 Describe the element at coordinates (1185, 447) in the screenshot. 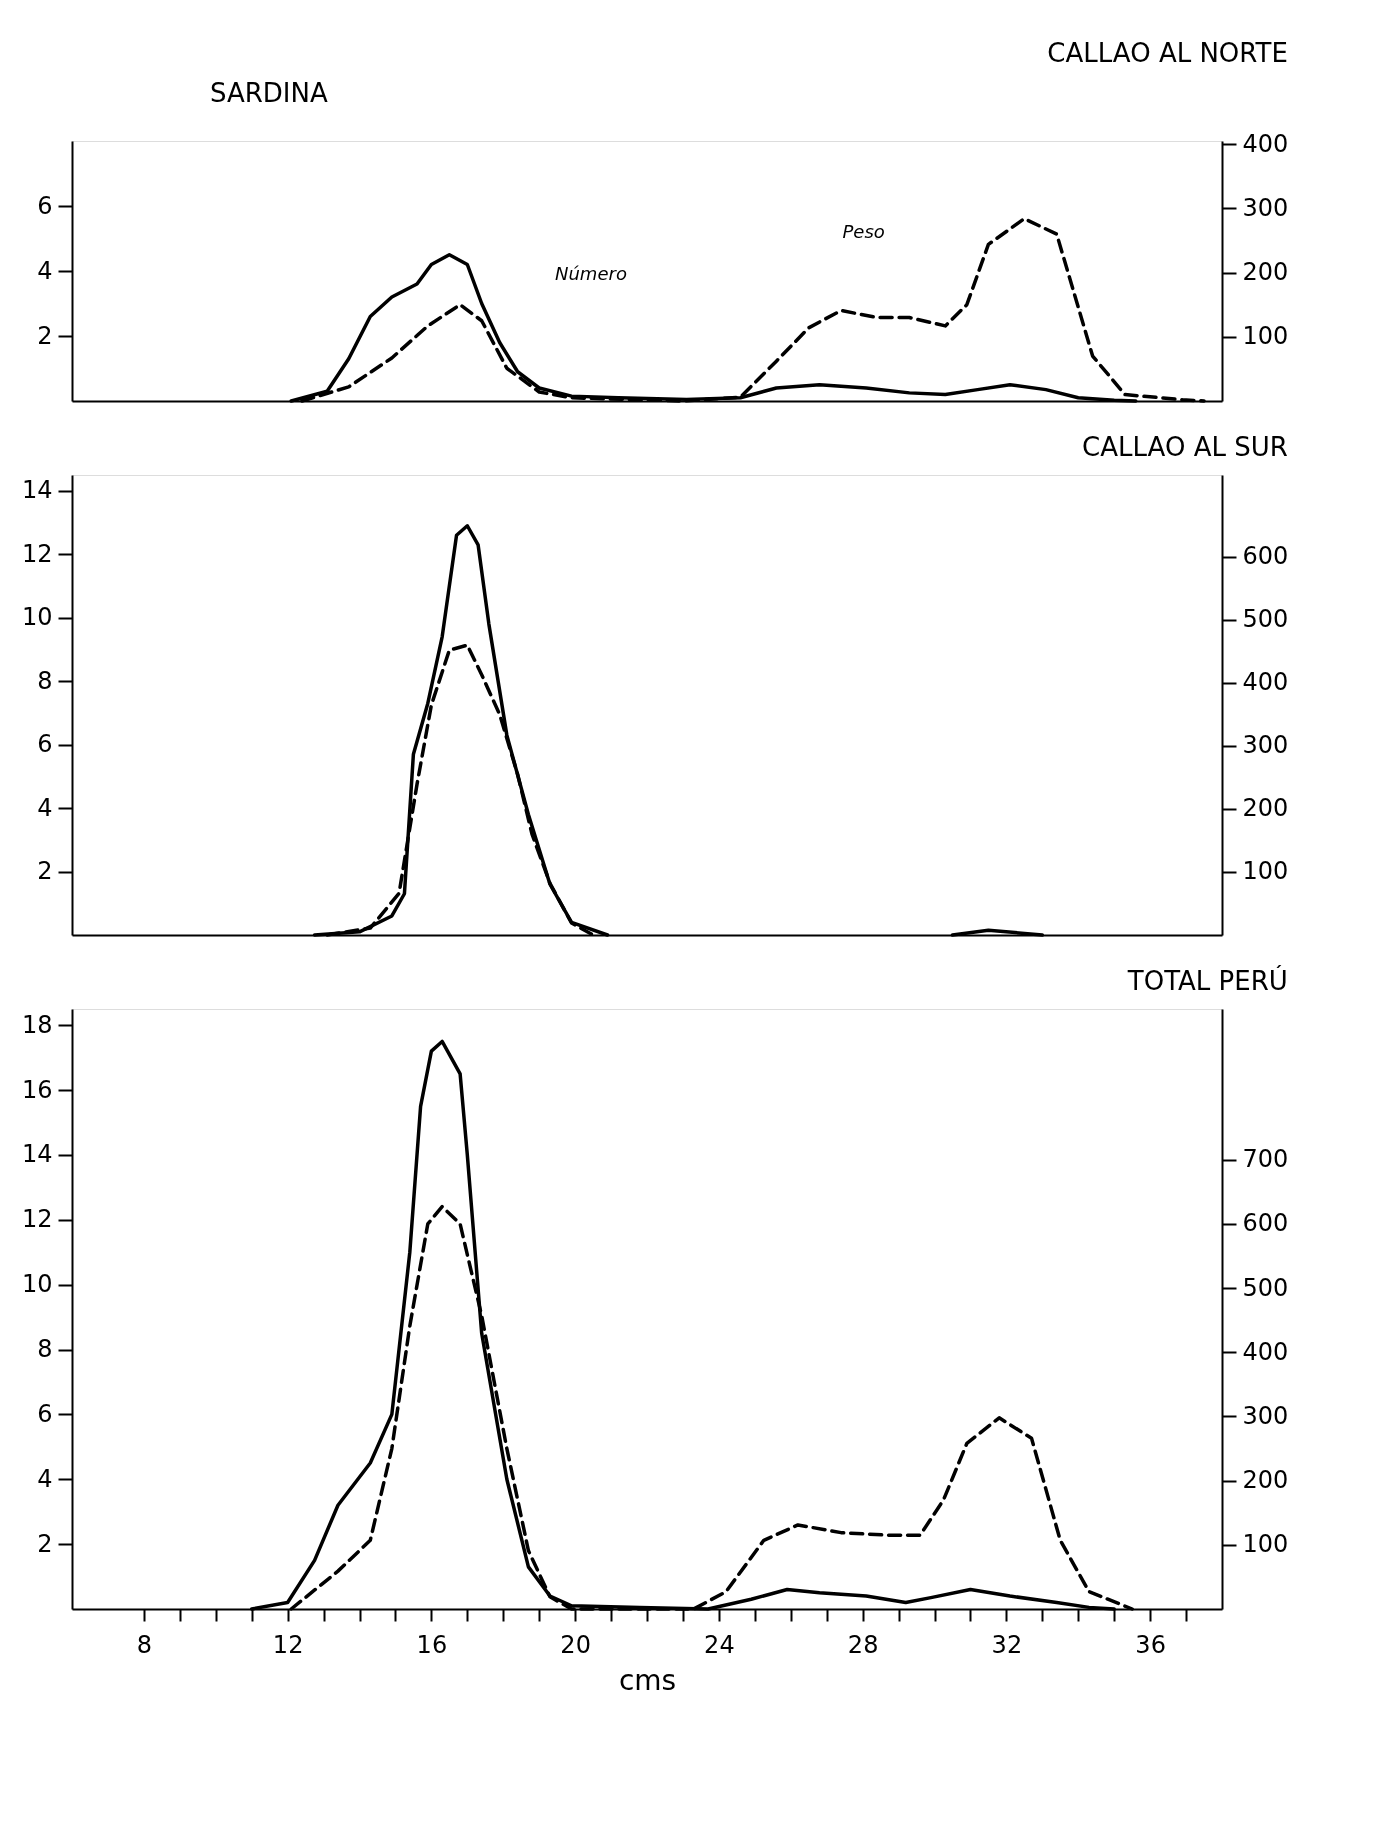

I see `chart-title: CALLAO AL SUR` at that location.